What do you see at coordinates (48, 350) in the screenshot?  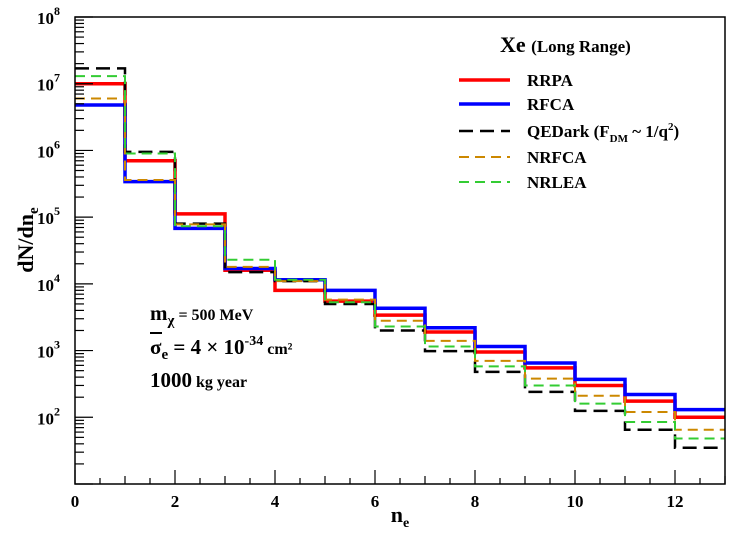 I see `y-tick-label: 10³` at bounding box center [48, 350].